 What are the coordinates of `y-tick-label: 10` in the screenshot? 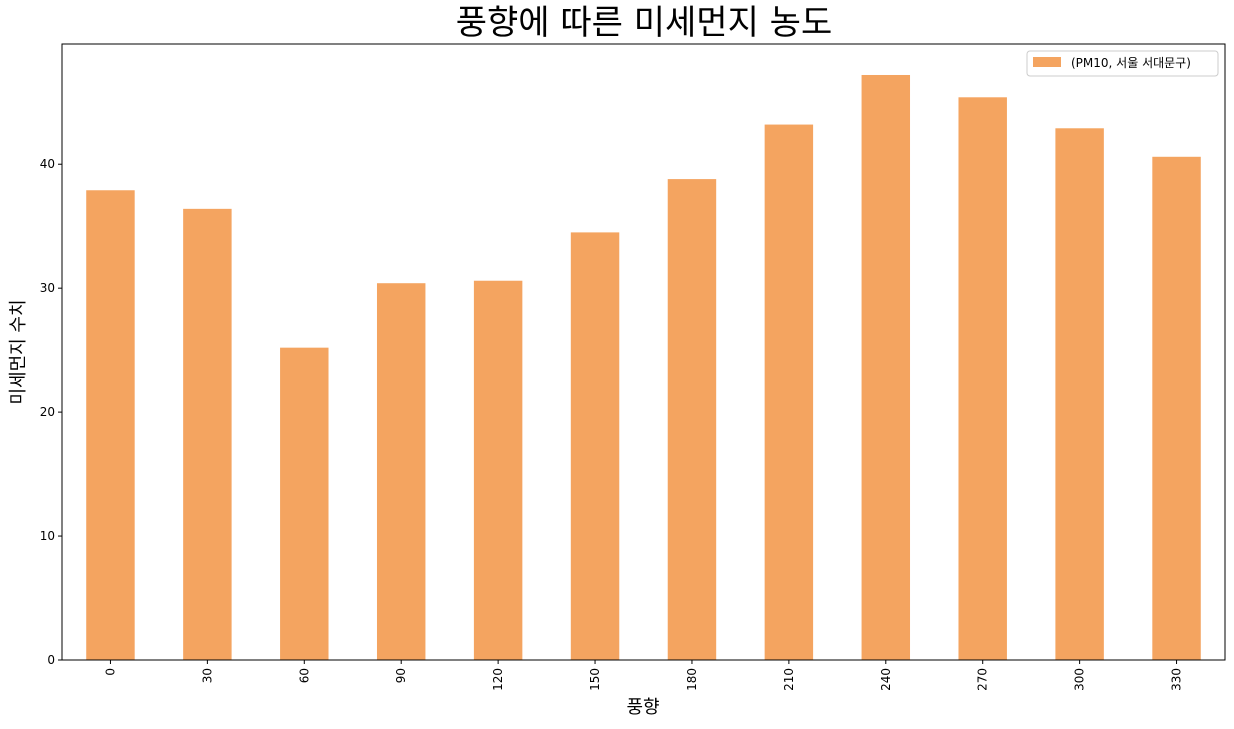 It's located at (47, 536).